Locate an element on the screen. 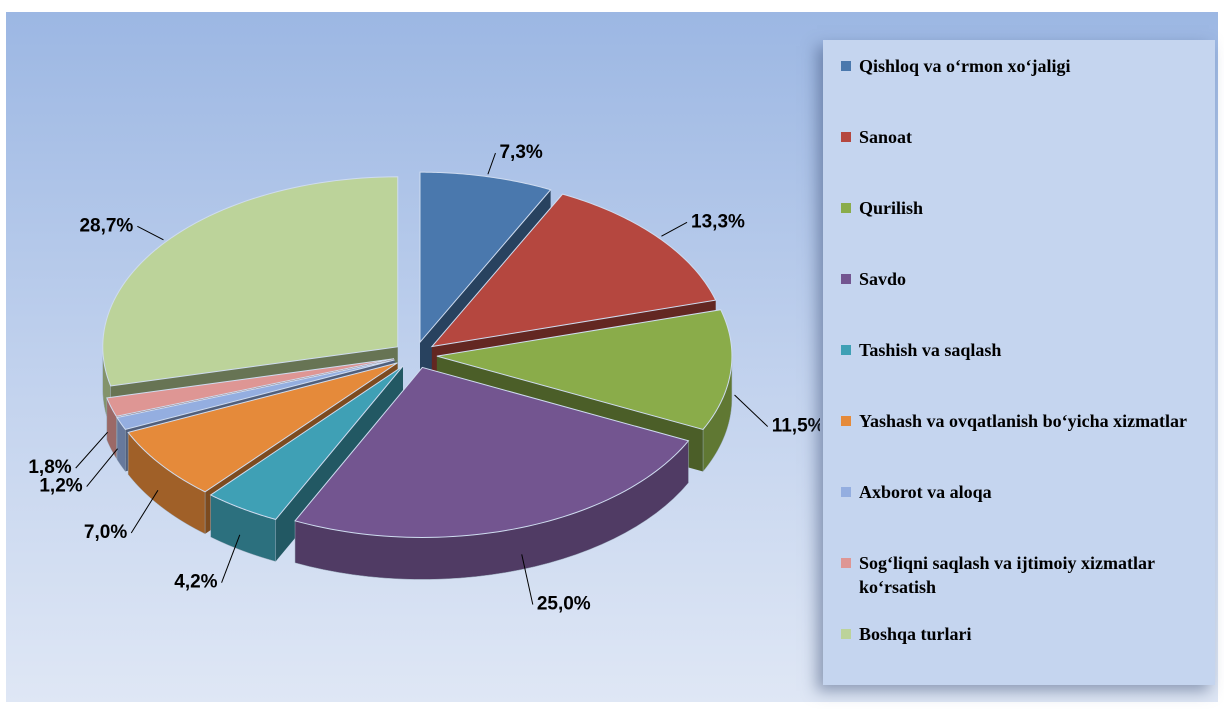 Image resolution: width=1224 pixels, height=709 pixels. data-label: 11,5% is located at coordinates (796, 426).